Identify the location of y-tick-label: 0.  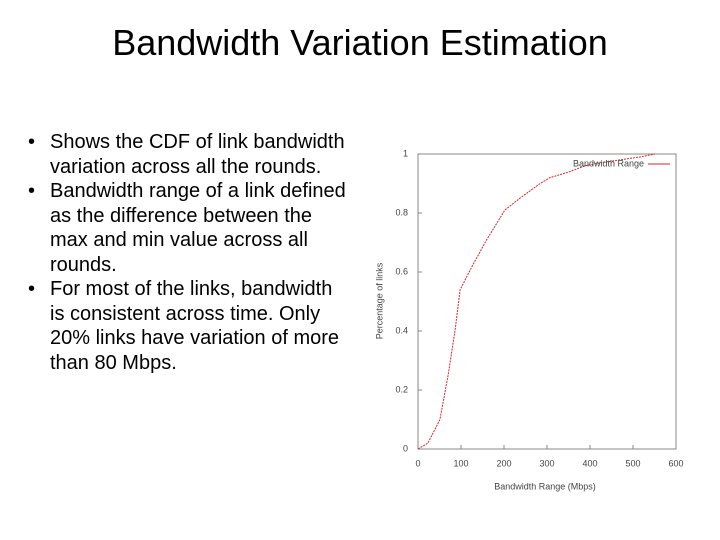
(405, 448).